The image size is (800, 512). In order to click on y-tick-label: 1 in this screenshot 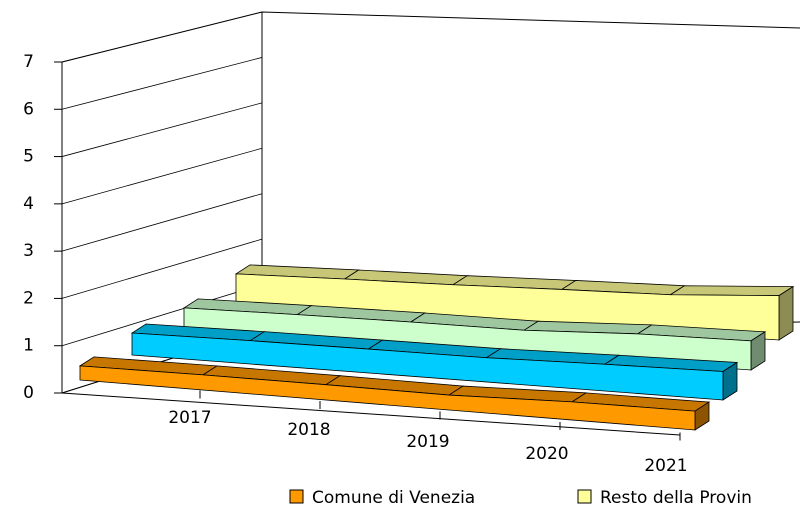, I will do `click(28, 346)`.